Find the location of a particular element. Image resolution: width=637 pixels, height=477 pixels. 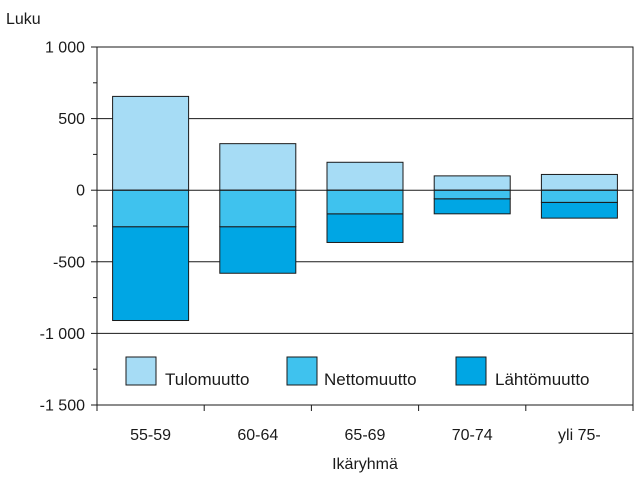

y-tick-label: 1 000 is located at coordinates (65, 48).